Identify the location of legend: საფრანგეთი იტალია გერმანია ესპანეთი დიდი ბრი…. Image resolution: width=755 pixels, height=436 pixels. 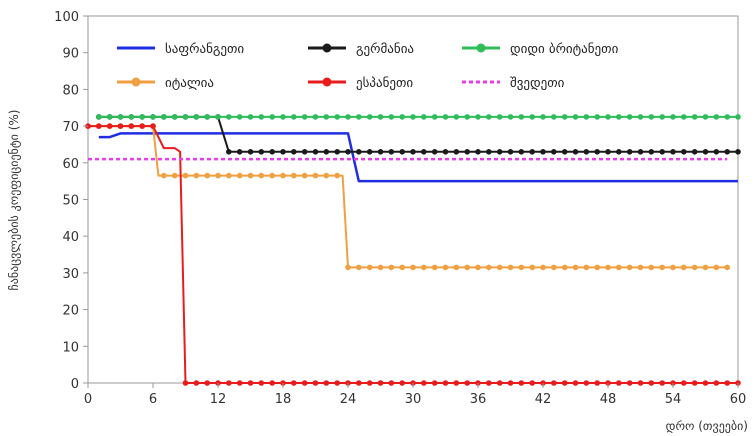
(368, 66).